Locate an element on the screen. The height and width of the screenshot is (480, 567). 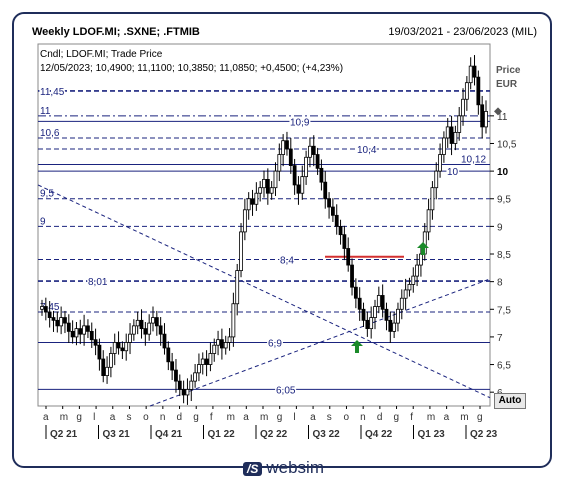
y-tick-label: 9 is located at coordinates (500, 227).